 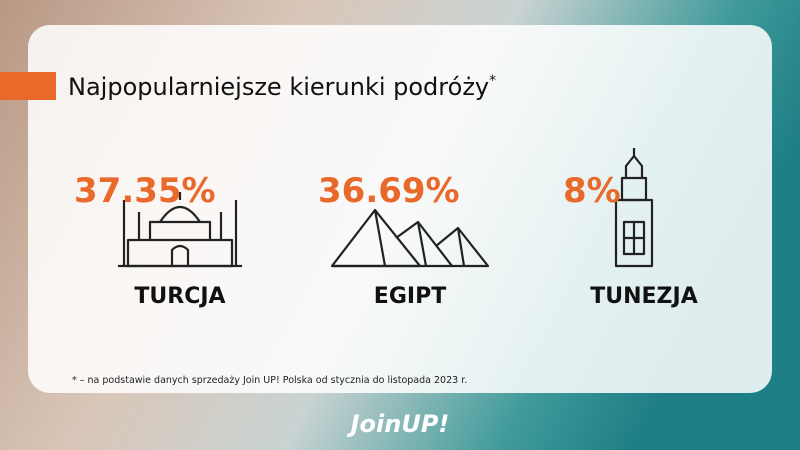 What do you see at coordinates (410, 296) in the screenshot?
I see `destination-label: EGIPT` at bounding box center [410, 296].